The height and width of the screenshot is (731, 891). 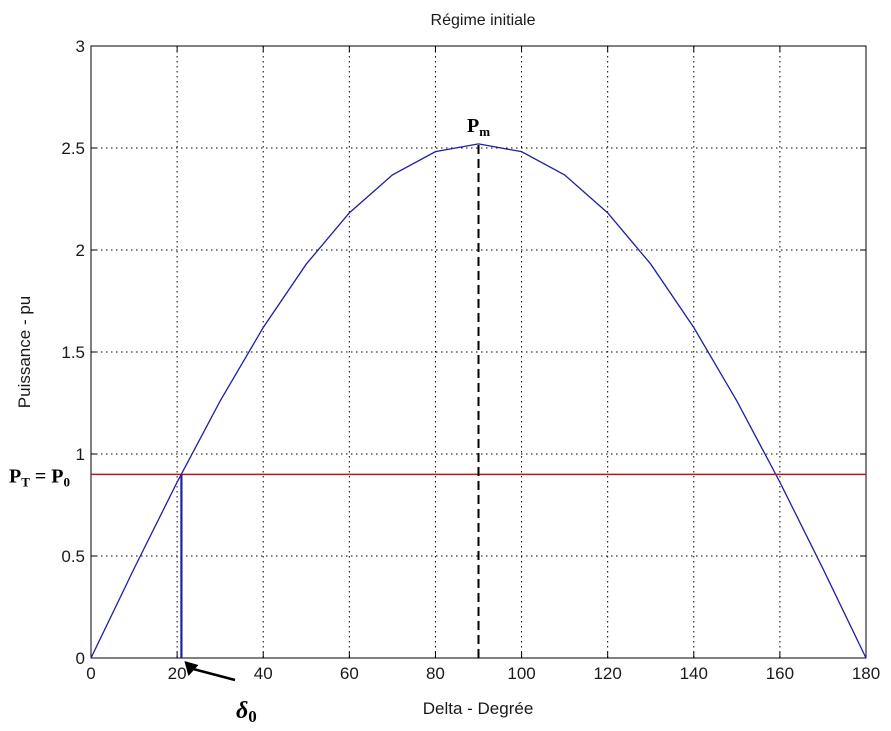 What do you see at coordinates (39, 477) in the screenshot?
I see `pt-p0-label: PT = P0` at bounding box center [39, 477].